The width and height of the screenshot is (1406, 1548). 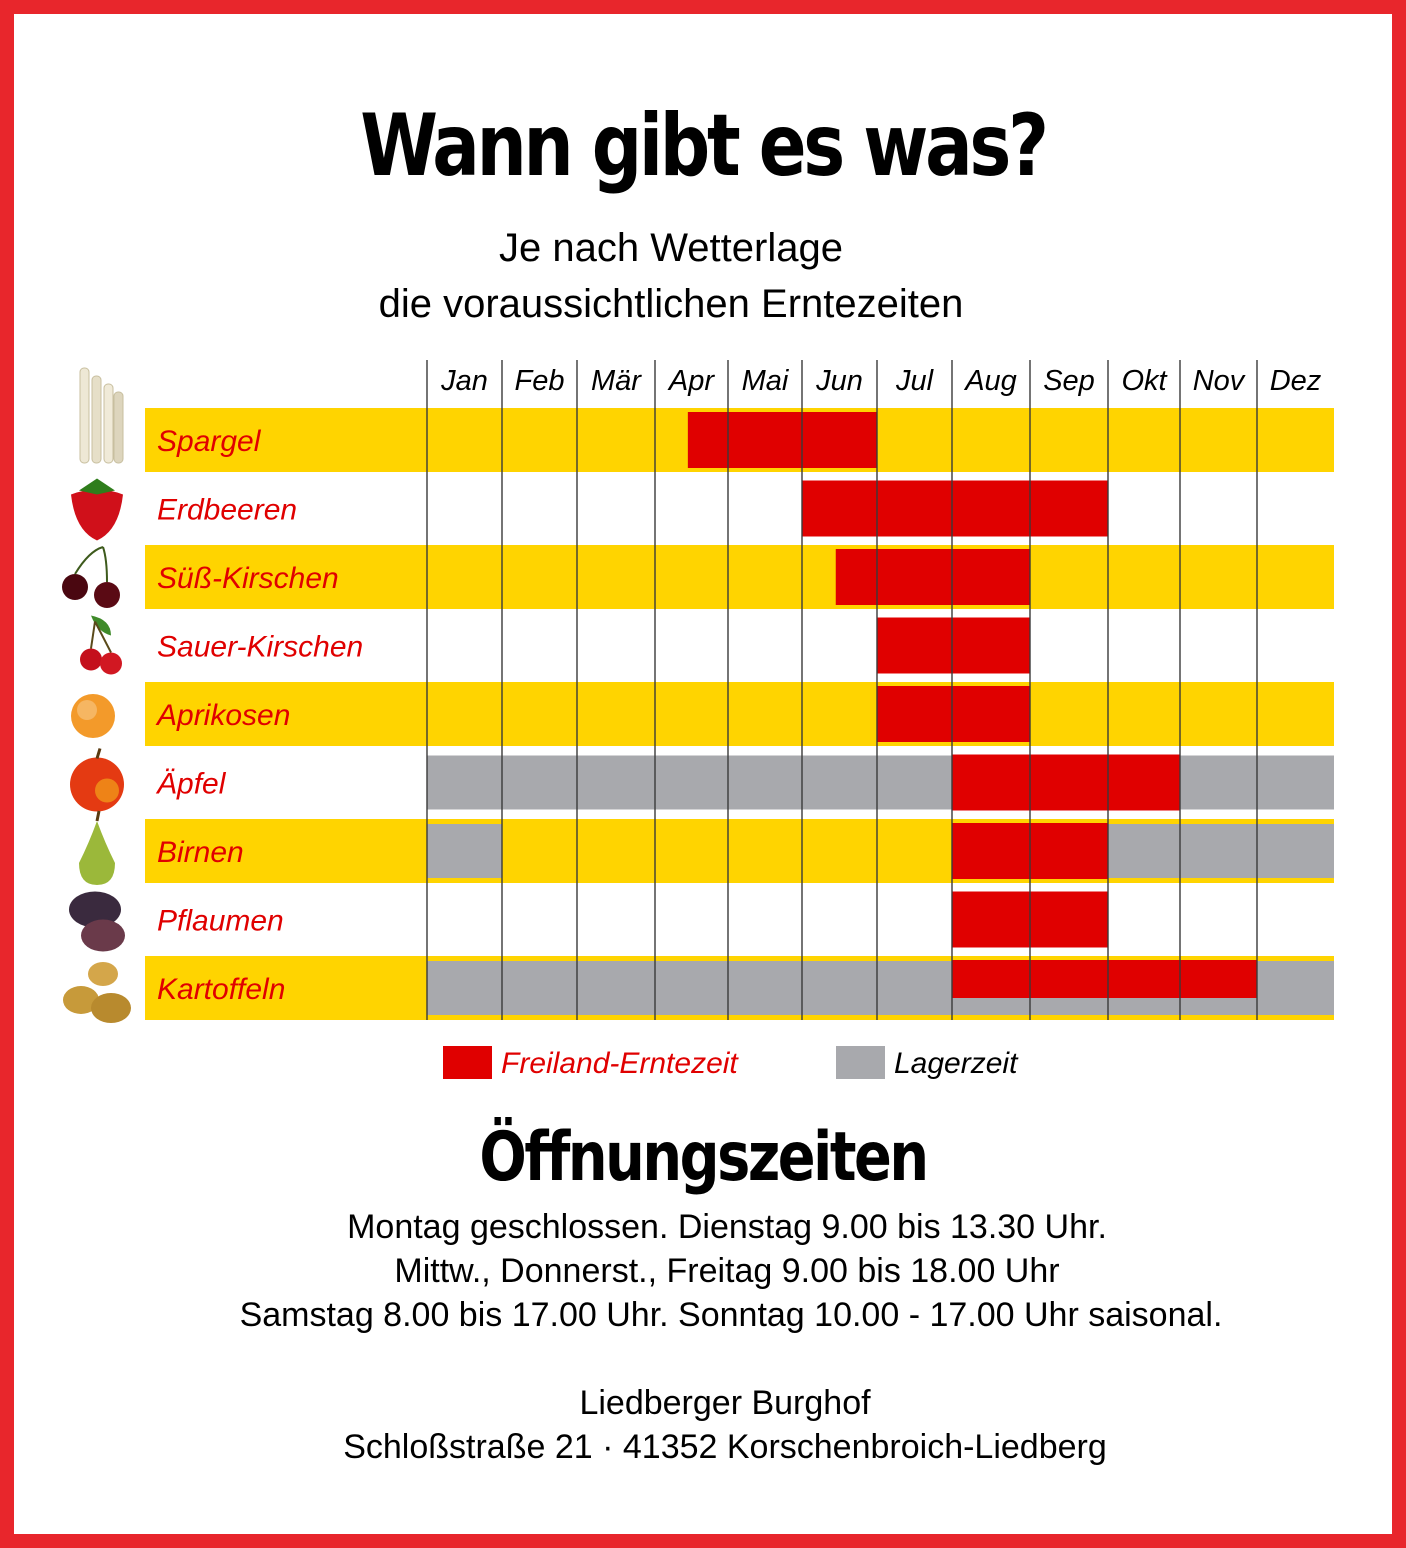 What do you see at coordinates (620, 1063) in the screenshot?
I see `legend-label-freiland-erntezeit: Freiland-Erntezeit` at bounding box center [620, 1063].